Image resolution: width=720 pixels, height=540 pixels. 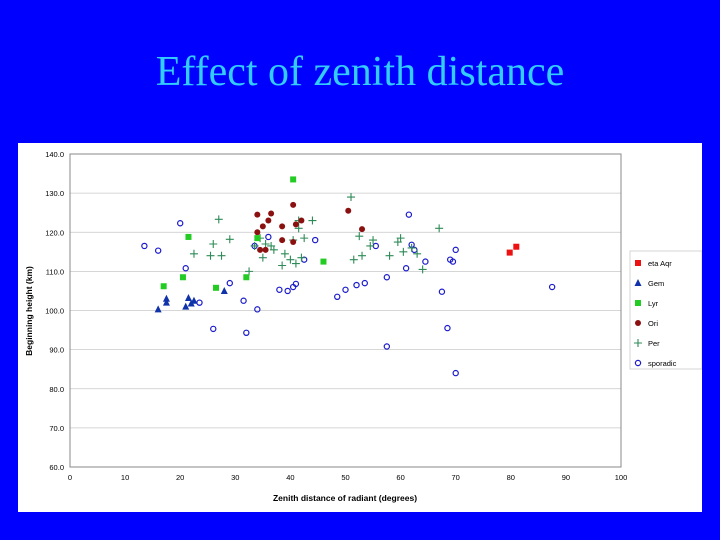 I want to click on y-tick-label: 140.0, so click(x=54, y=154).